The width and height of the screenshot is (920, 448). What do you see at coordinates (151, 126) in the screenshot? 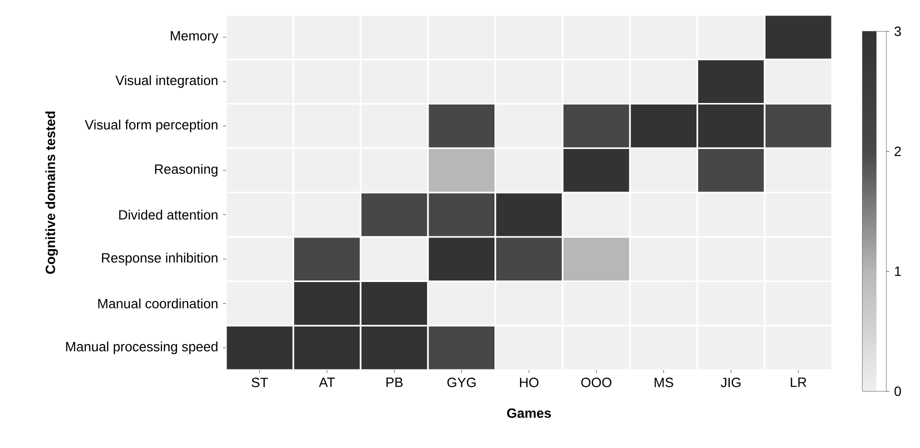
I see `y-tick-label: Visual form perception` at bounding box center [151, 126].